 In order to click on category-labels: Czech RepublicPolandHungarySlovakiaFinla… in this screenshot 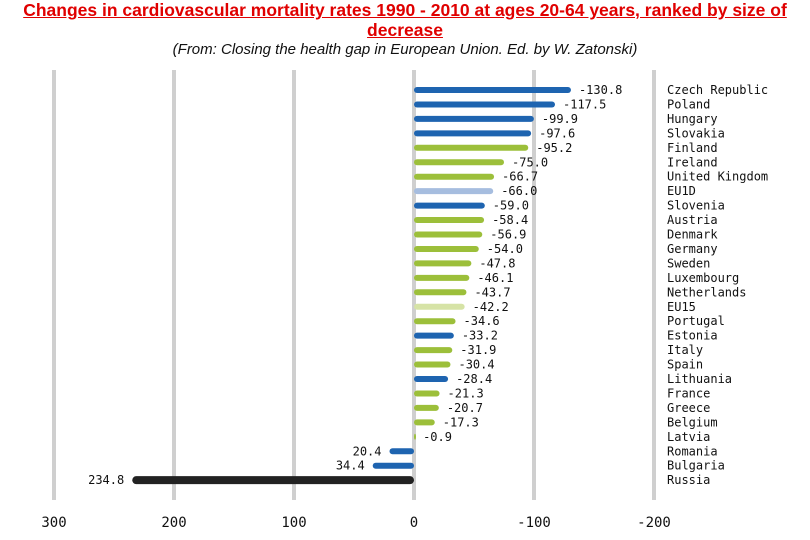, I will do `click(717, 285)`.